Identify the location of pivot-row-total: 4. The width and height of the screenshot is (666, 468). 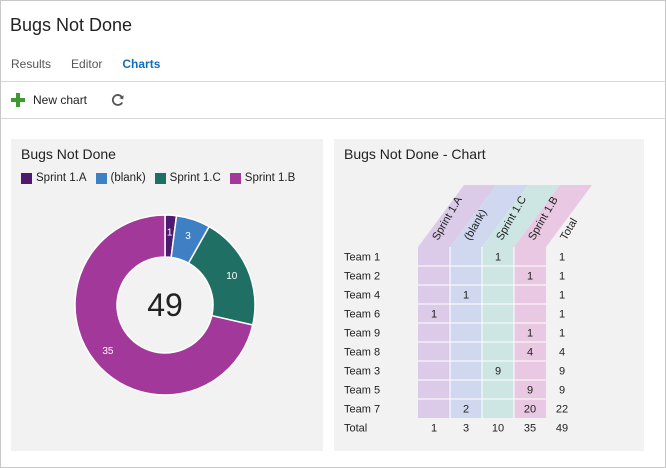
(562, 353).